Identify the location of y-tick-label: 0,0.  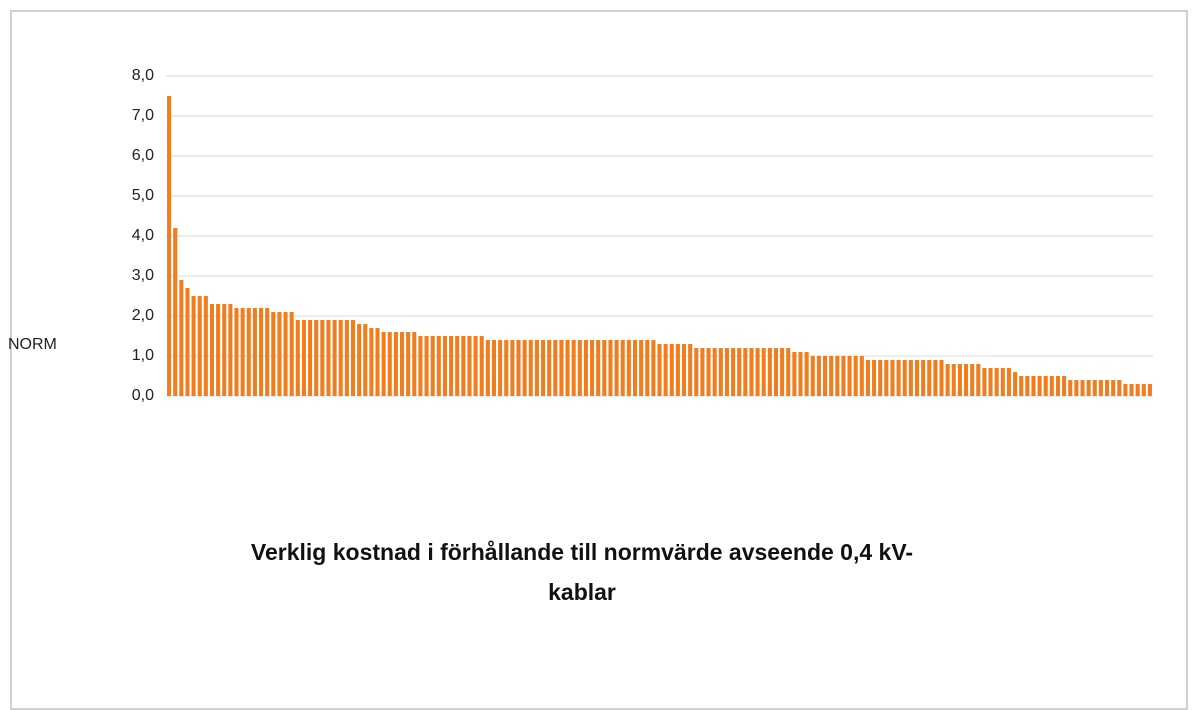
(143, 395).